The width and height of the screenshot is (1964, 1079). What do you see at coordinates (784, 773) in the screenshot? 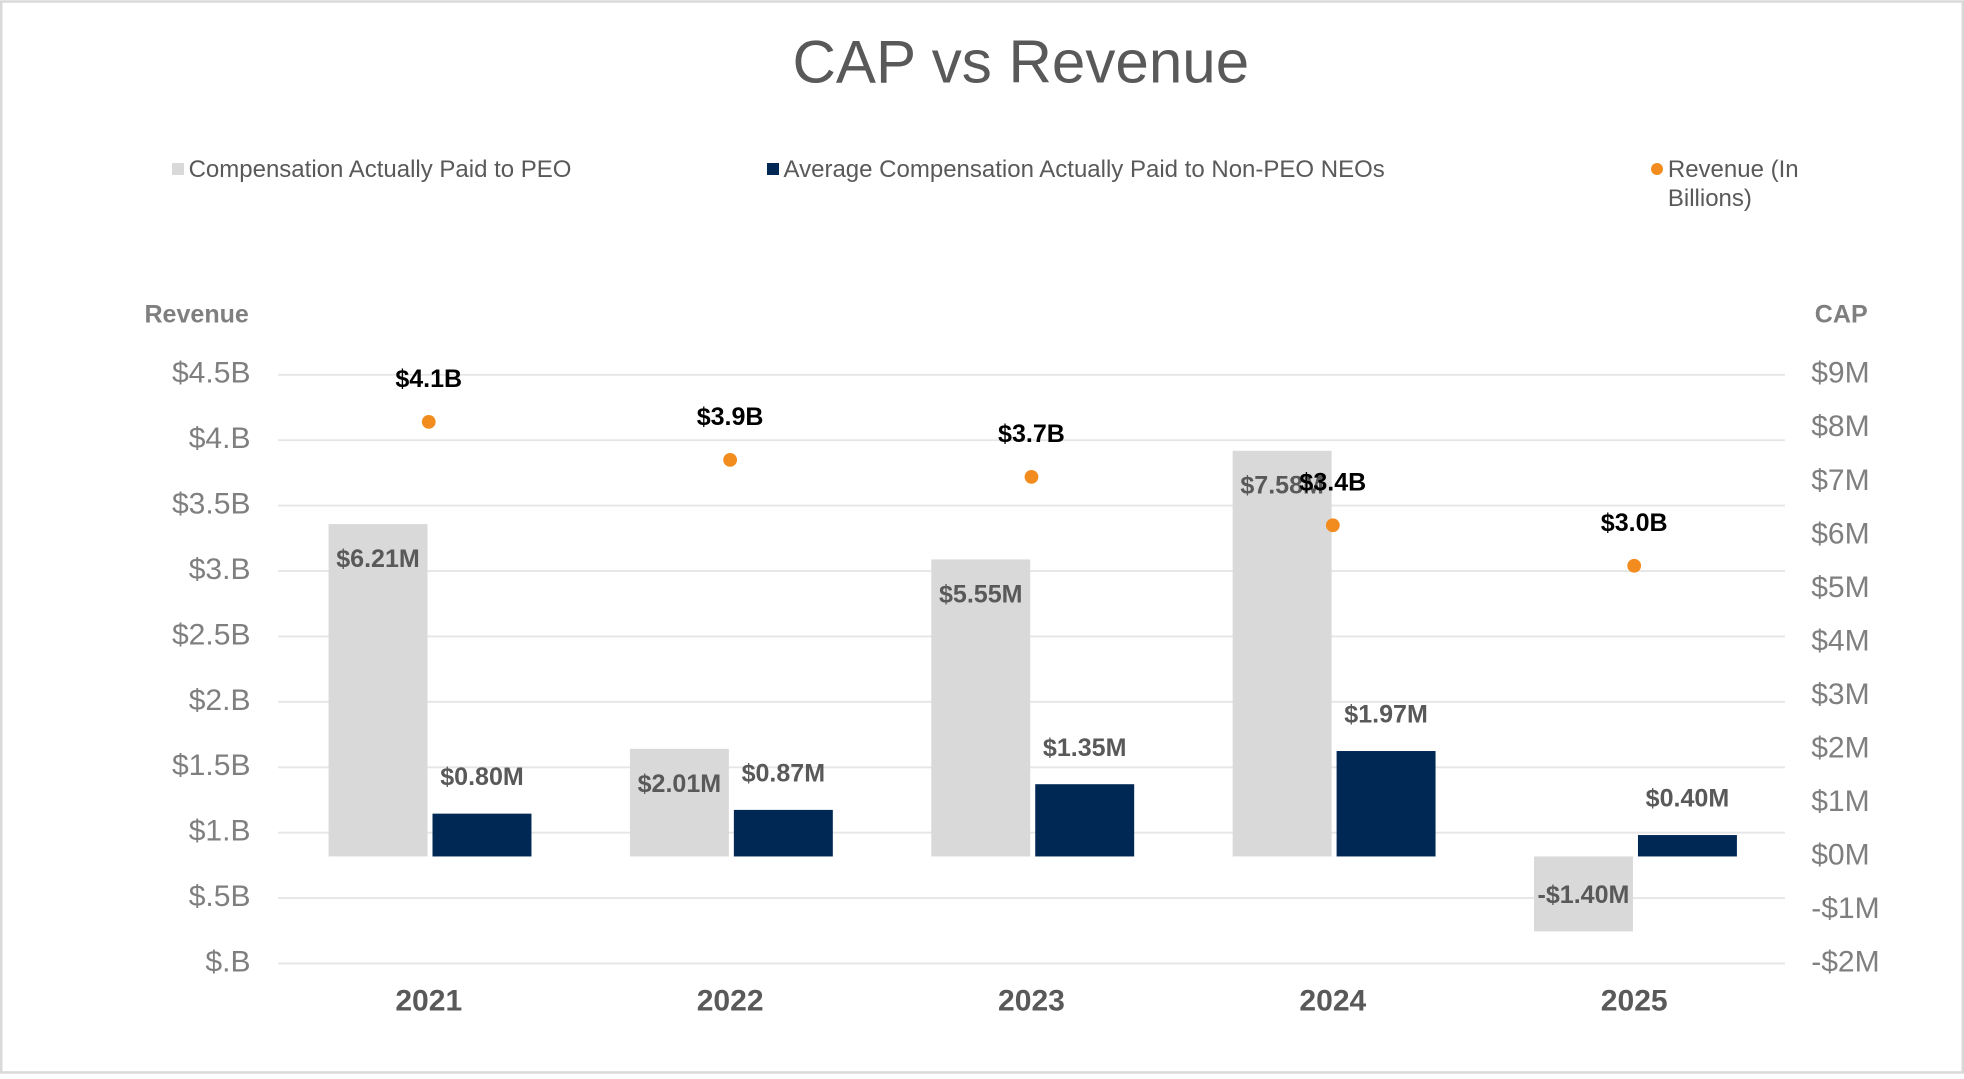
I see `data-label: $0.87M` at bounding box center [784, 773].